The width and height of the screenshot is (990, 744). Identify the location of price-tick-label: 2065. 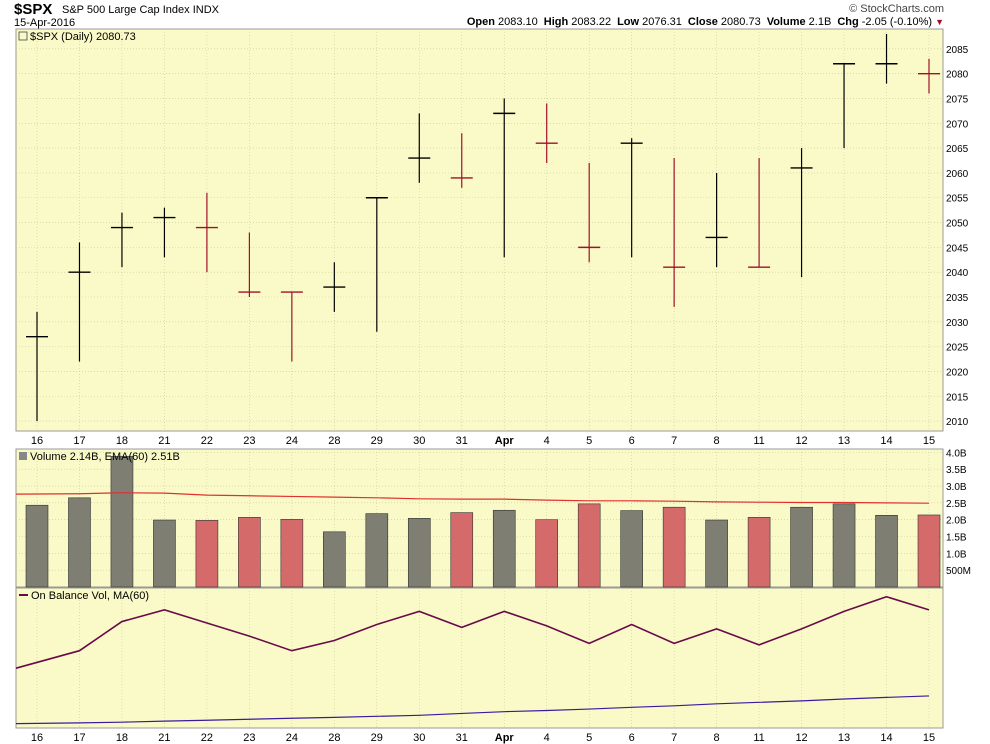
(957, 149).